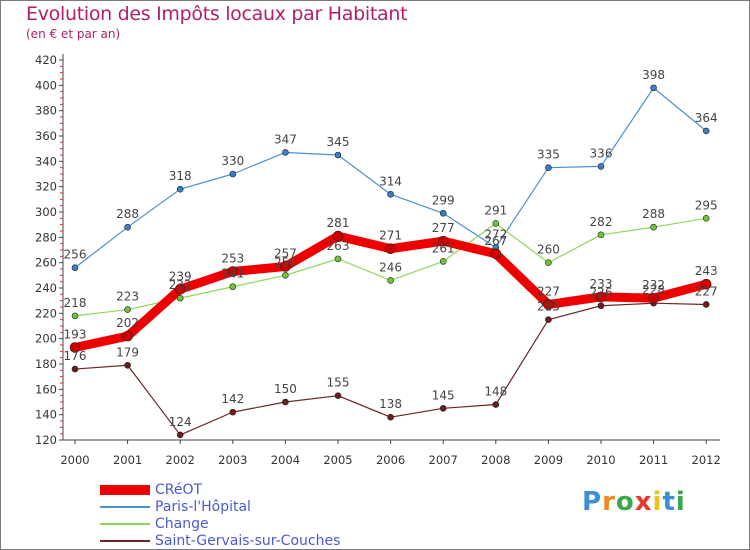 The height and width of the screenshot is (550, 750). What do you see at coordinates (46, 339) in the screenshot?
I see `y-tick-label: 200` at bounding box center [46, 339].